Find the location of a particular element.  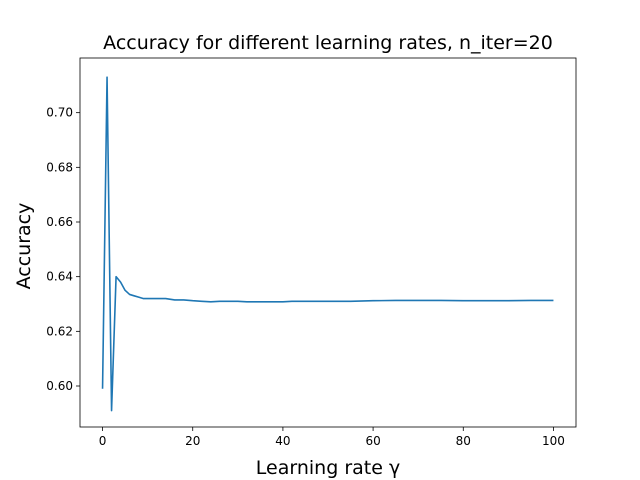

y-tick-label: 0.62 is located at coordinates (59, 331).